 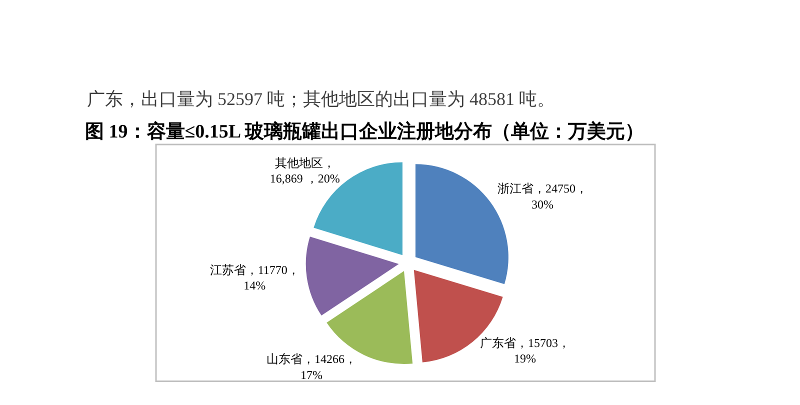 I want to click on chart-title: 图 19：容量≤0.15L 玻璃瓶罐出口企业注册地分布（单位：万美元）, so click(x=364, y=131).